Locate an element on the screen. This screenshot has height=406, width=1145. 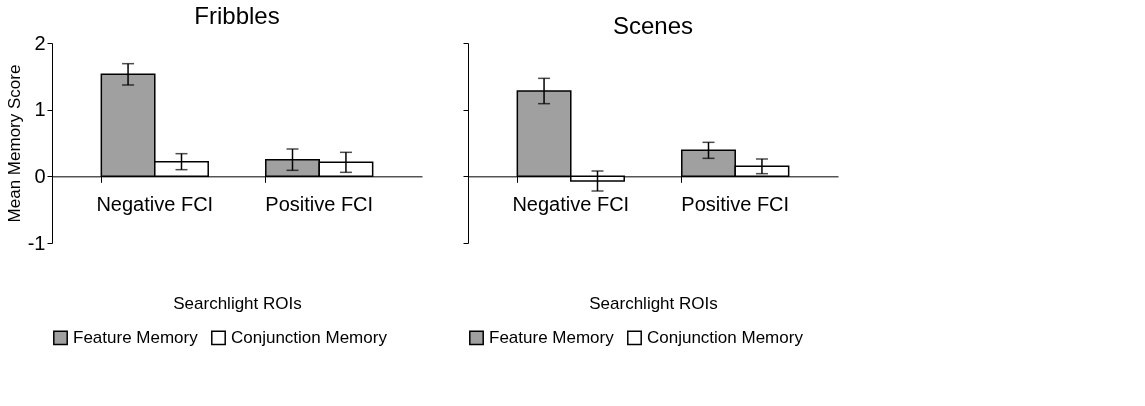
y-tick-label: 2 is located at coordinates (40, 42).